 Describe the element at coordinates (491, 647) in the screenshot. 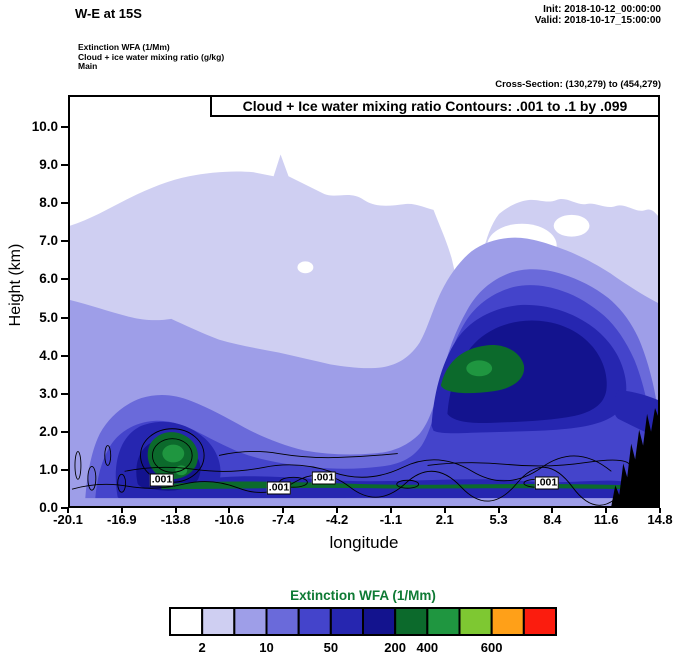

I see `colorbar-tick-label: 600` at that location.